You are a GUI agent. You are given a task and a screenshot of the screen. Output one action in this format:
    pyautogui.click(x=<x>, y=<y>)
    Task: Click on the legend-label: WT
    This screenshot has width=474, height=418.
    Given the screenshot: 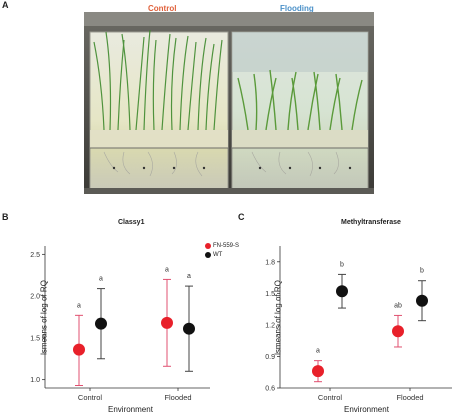 What is the action you would take?
    pyautogui.click(x=218, y=254)
    